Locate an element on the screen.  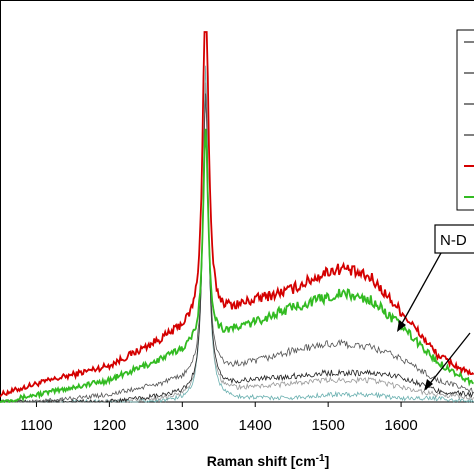
callout-right-arrow is located at coordinates (447, 361).